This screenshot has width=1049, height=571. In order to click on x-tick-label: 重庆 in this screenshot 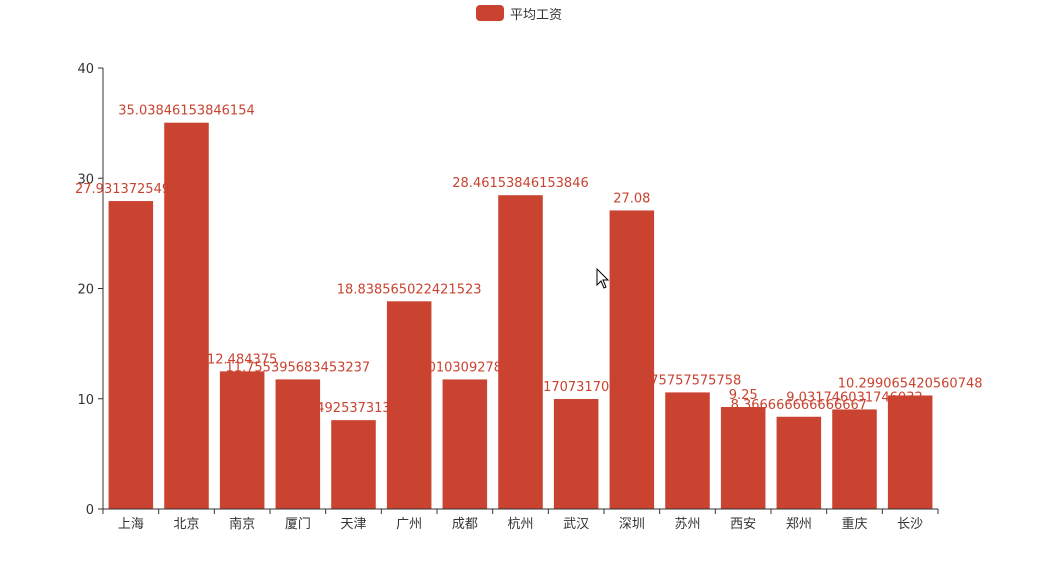, I will do `click(854, 524)`.